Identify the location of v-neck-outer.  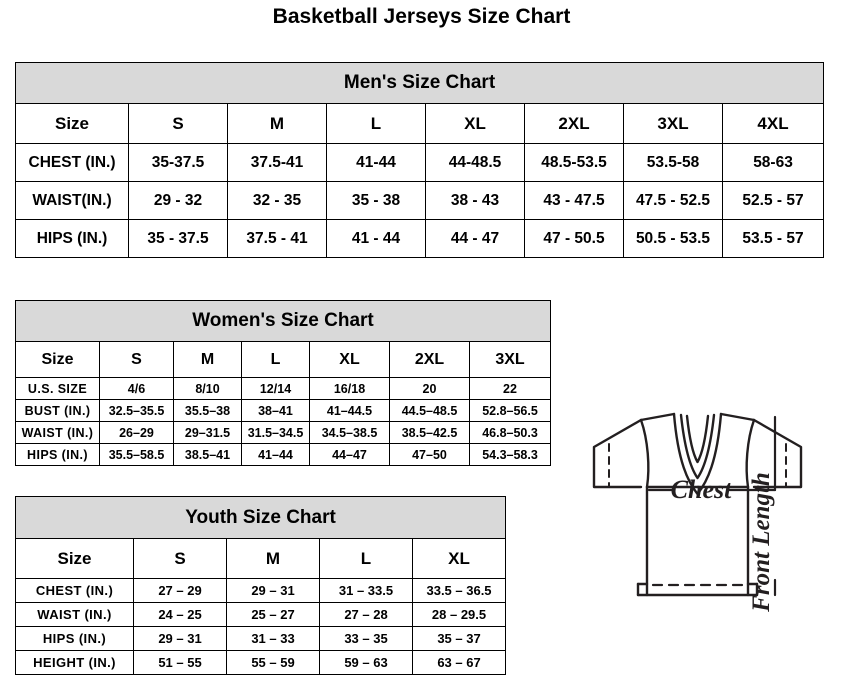
(697, 454).